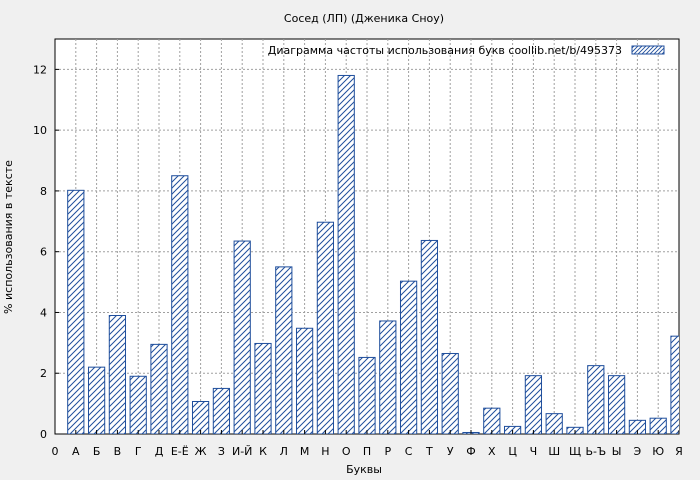 The width and height of the screenshot is (700, 480). What do you see at coordinates (43, 434) in the screenshot?
I see `y-tick-label: 0` at bounding box center [43, 434].